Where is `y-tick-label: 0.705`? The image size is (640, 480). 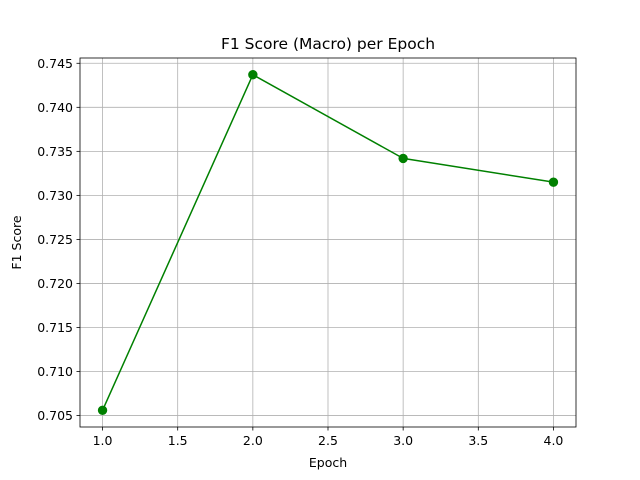
y-tick-label: 0.705 is located at coordinates (55, 415).